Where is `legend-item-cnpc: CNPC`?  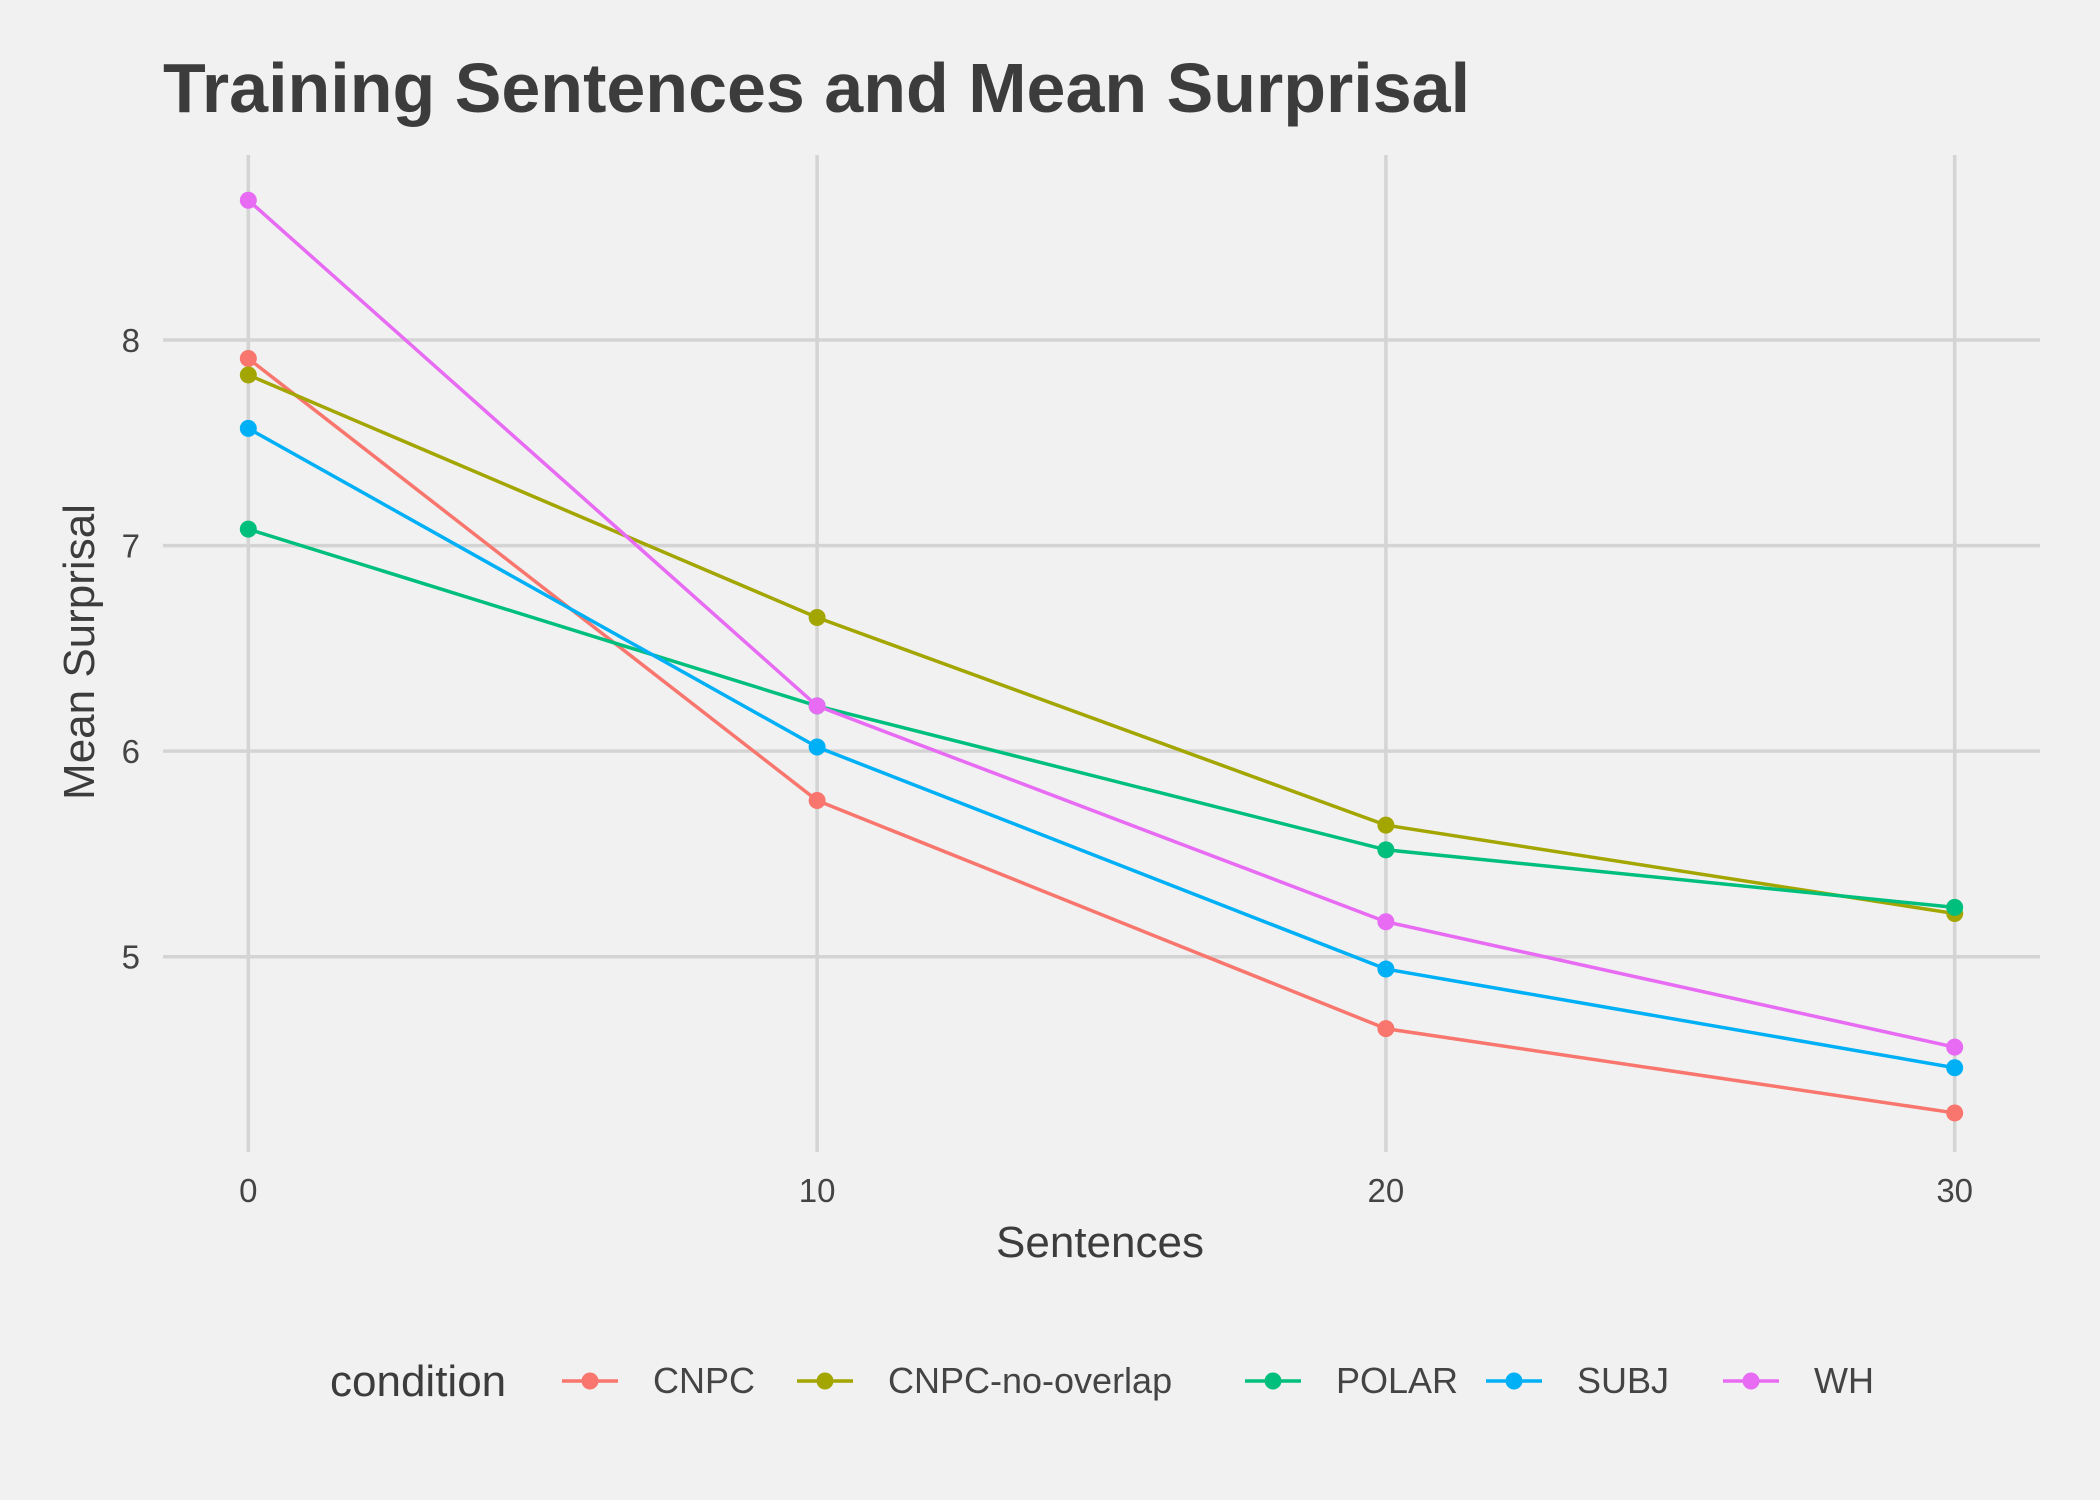
legend-item-cnpc: CNPC is located at coordinates (658, 1380).